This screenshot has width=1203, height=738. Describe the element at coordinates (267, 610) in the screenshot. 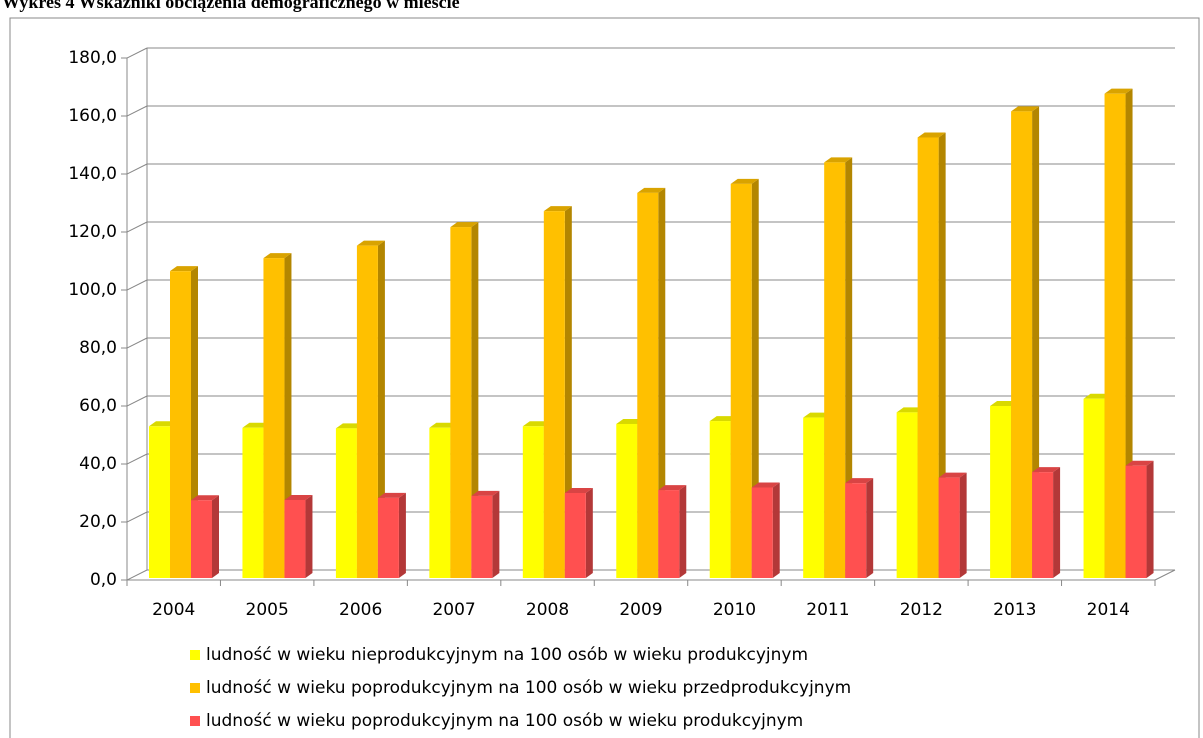

I see `x-tick-label: 2005` at that location.